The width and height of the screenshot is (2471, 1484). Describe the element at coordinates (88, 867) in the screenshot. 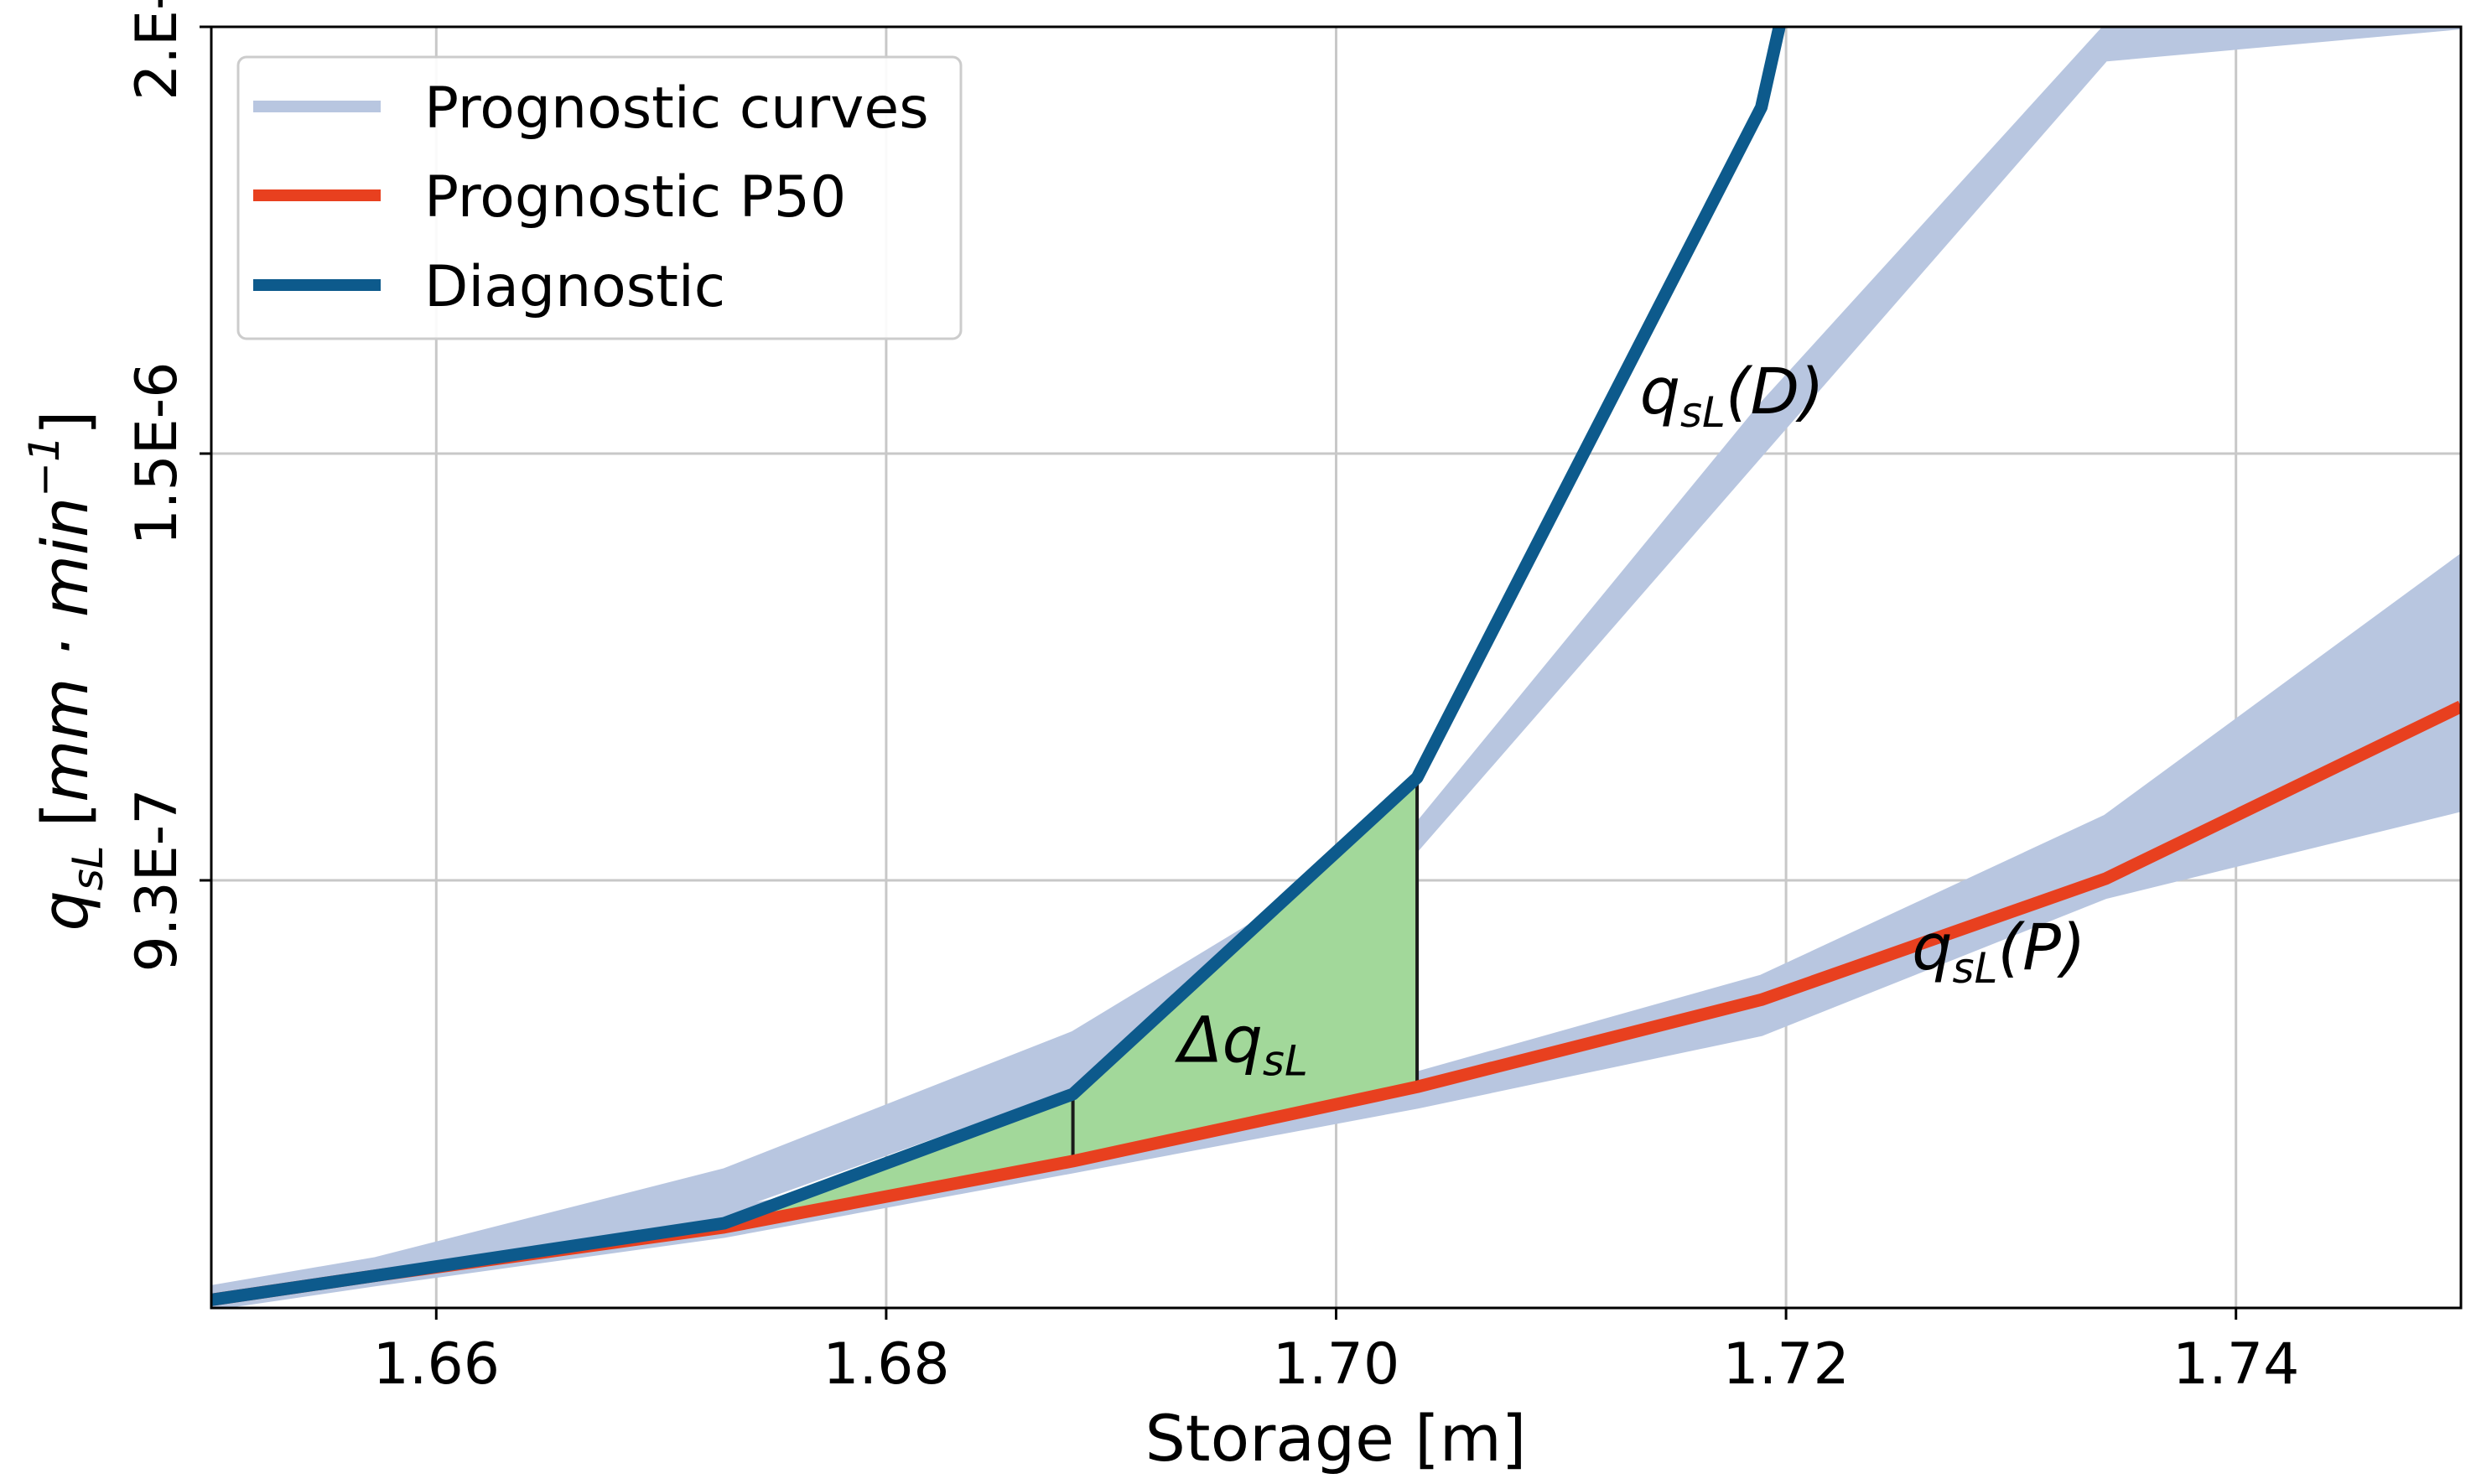

I see `y-axis-subscript: sL` at that location.